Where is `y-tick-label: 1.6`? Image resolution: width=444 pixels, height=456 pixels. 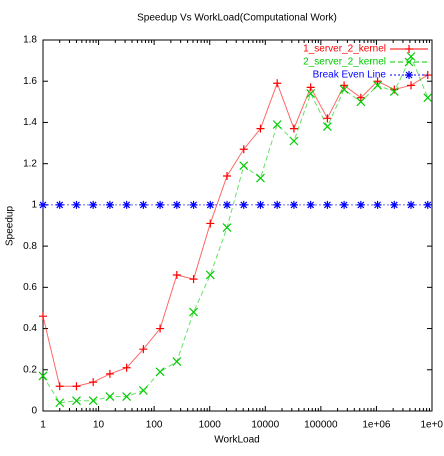 y-tick-label: 1.6 is located at coordinates (30, 81).